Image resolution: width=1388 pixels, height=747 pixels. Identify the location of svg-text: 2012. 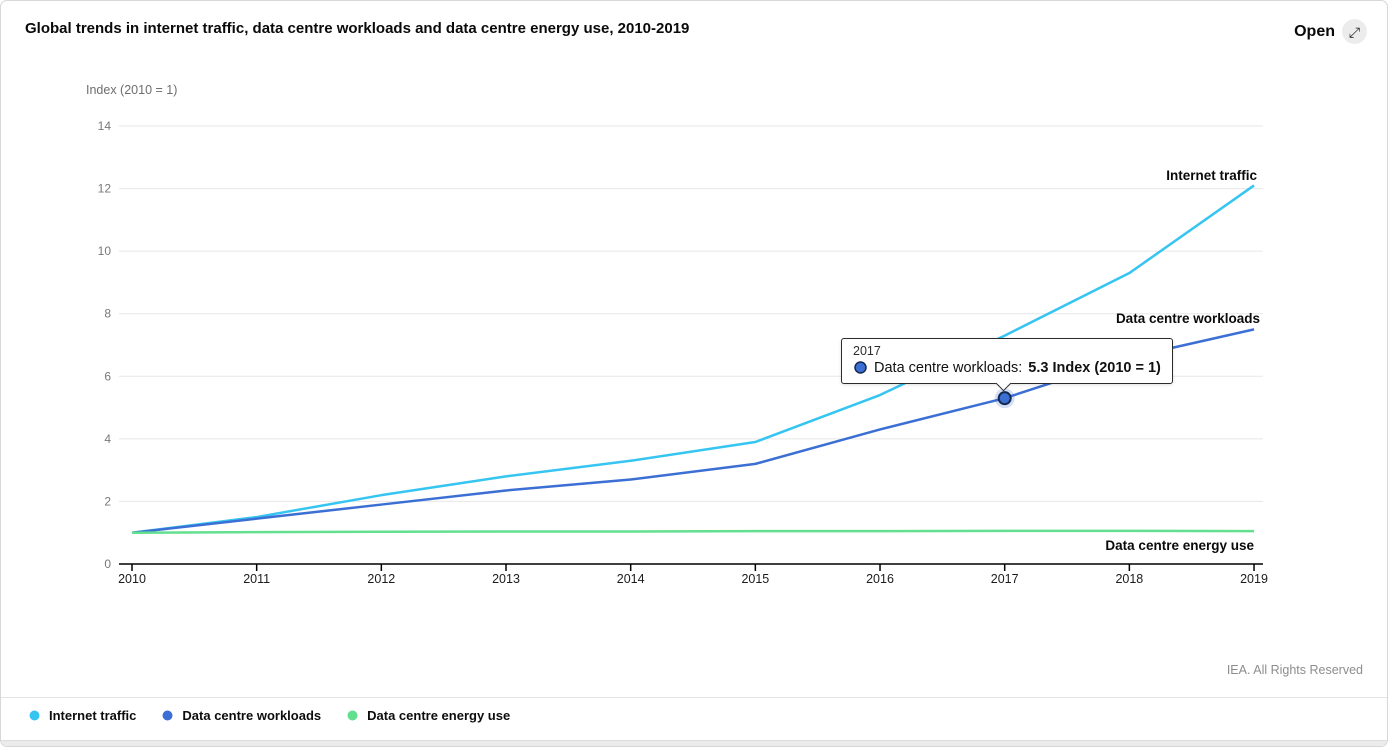
(381, 579).